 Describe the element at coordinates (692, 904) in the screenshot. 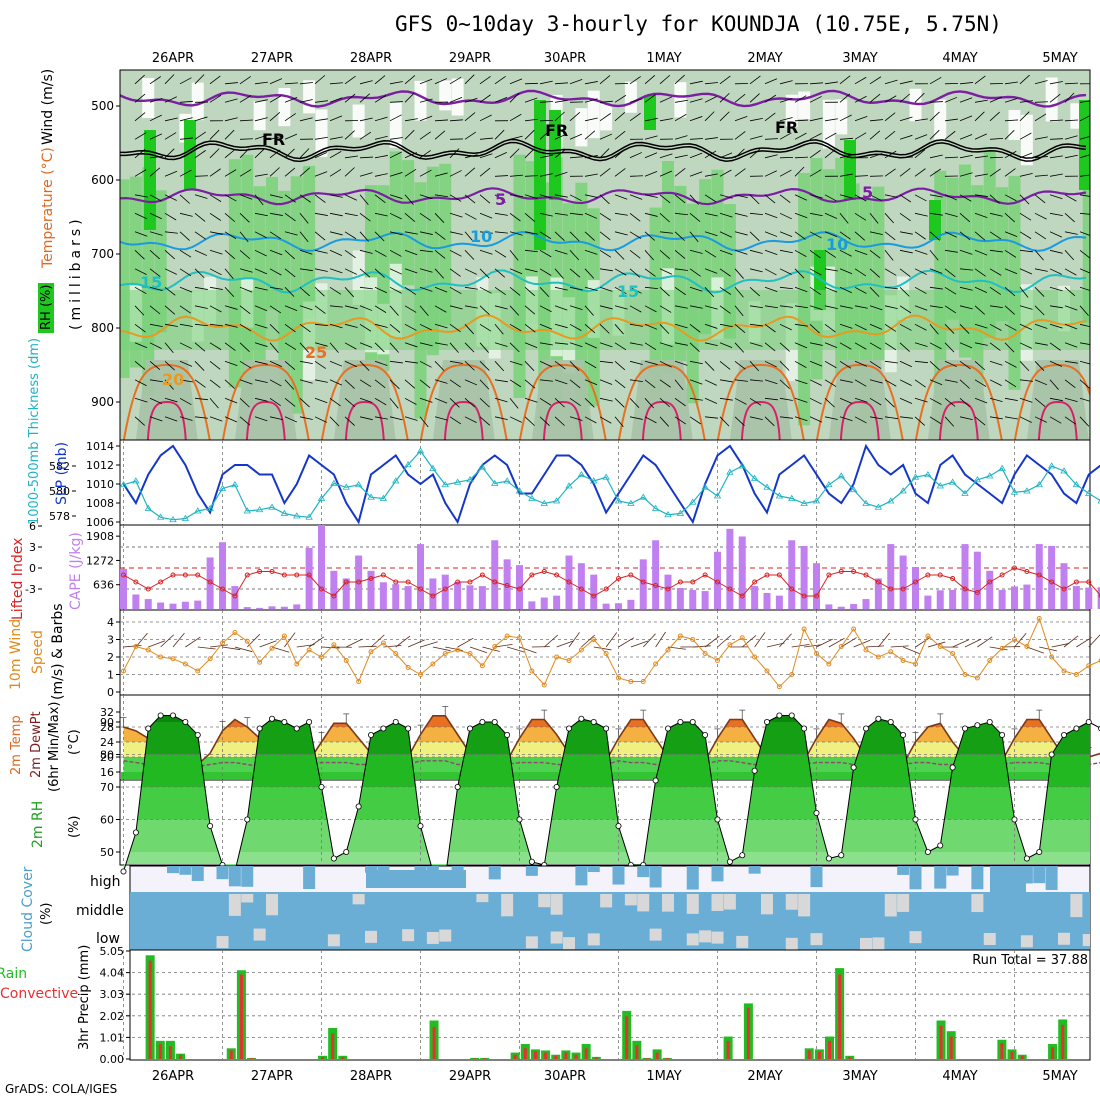

I see `cloud-gap-middle` at that location.